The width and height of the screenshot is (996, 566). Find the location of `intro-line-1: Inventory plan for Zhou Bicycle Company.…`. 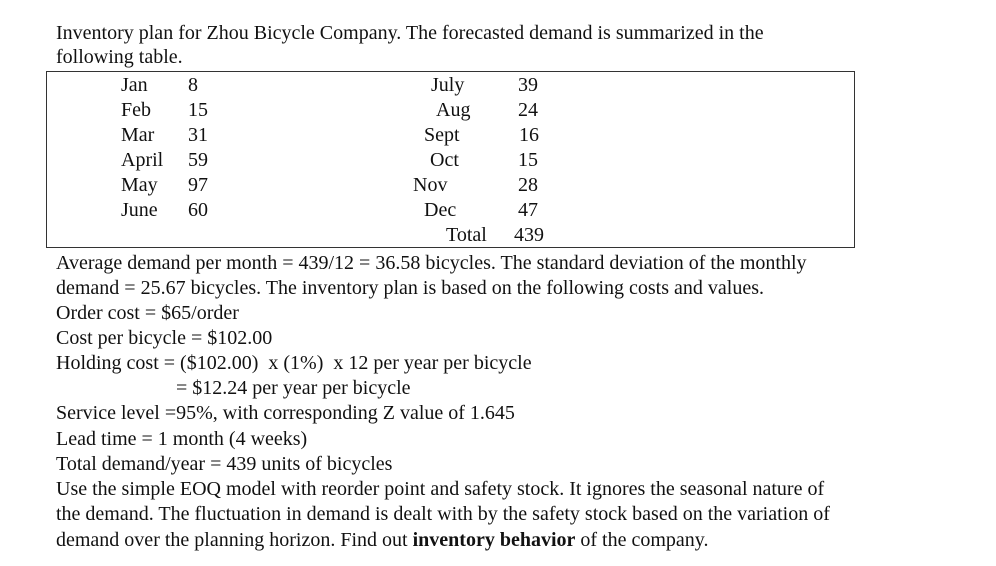

intro-line-1: Inventory plan for Zhou Bicycle Company.… is located at coordinates (410, 33).